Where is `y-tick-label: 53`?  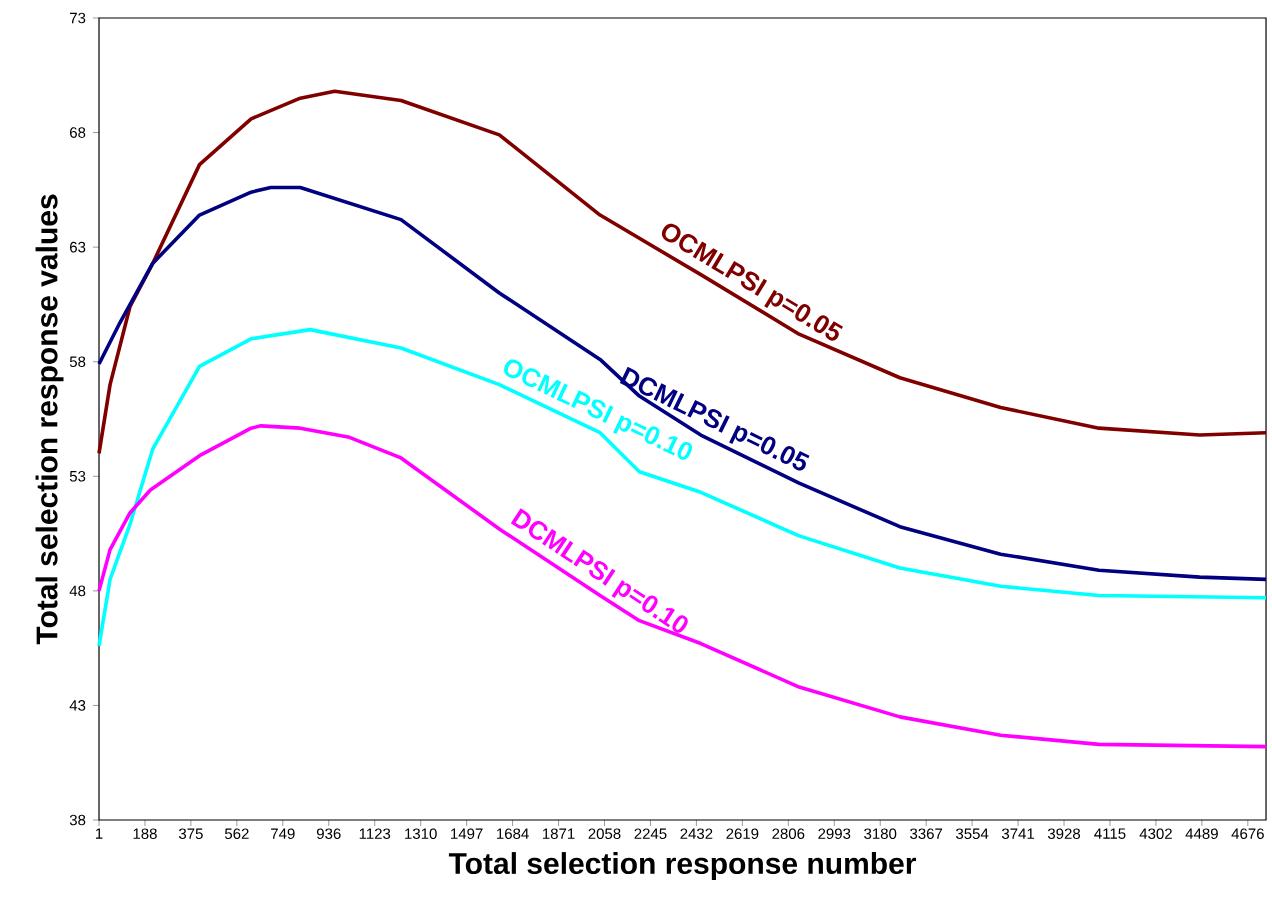
y-tick-label: 53 is located at coordinates (77, 476).